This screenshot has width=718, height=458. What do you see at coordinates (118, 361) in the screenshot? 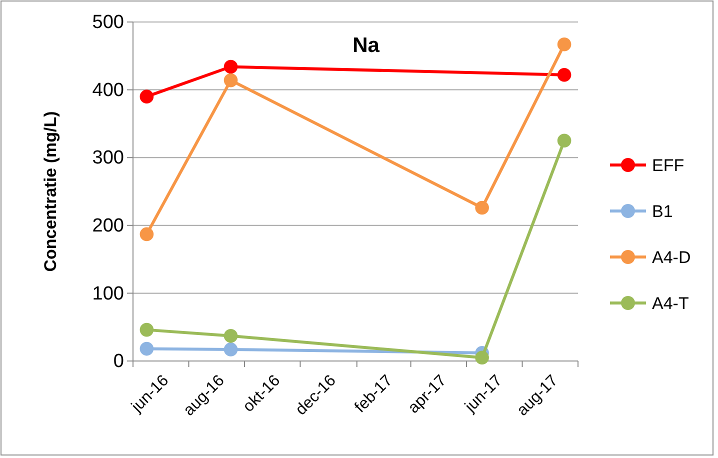
I see `y-tick-label: 0` at bounding box center [118, 361].